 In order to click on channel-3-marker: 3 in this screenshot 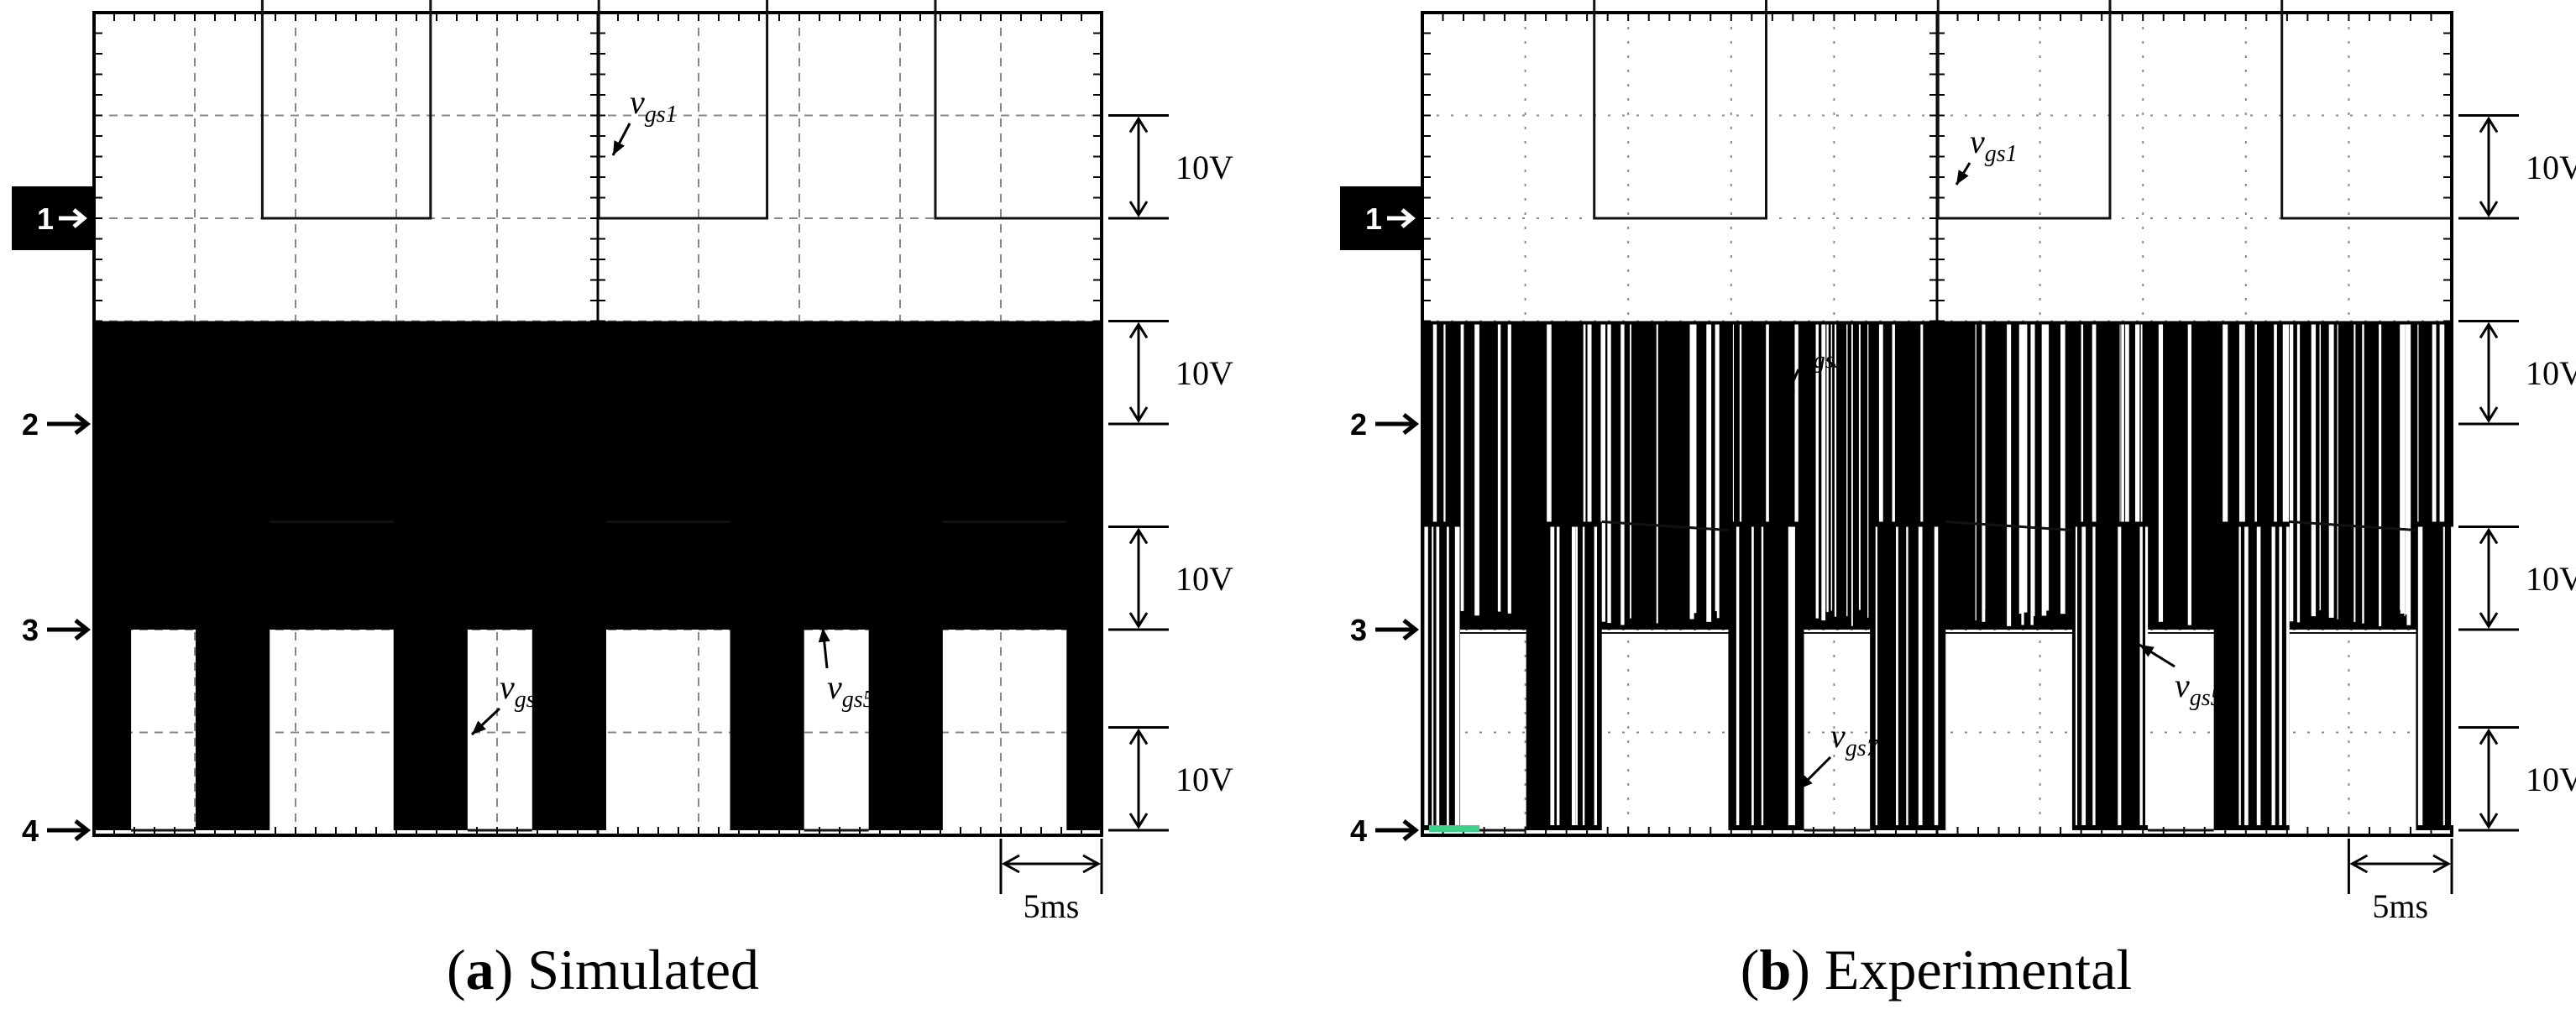, I will do `click(1385, 630)`.